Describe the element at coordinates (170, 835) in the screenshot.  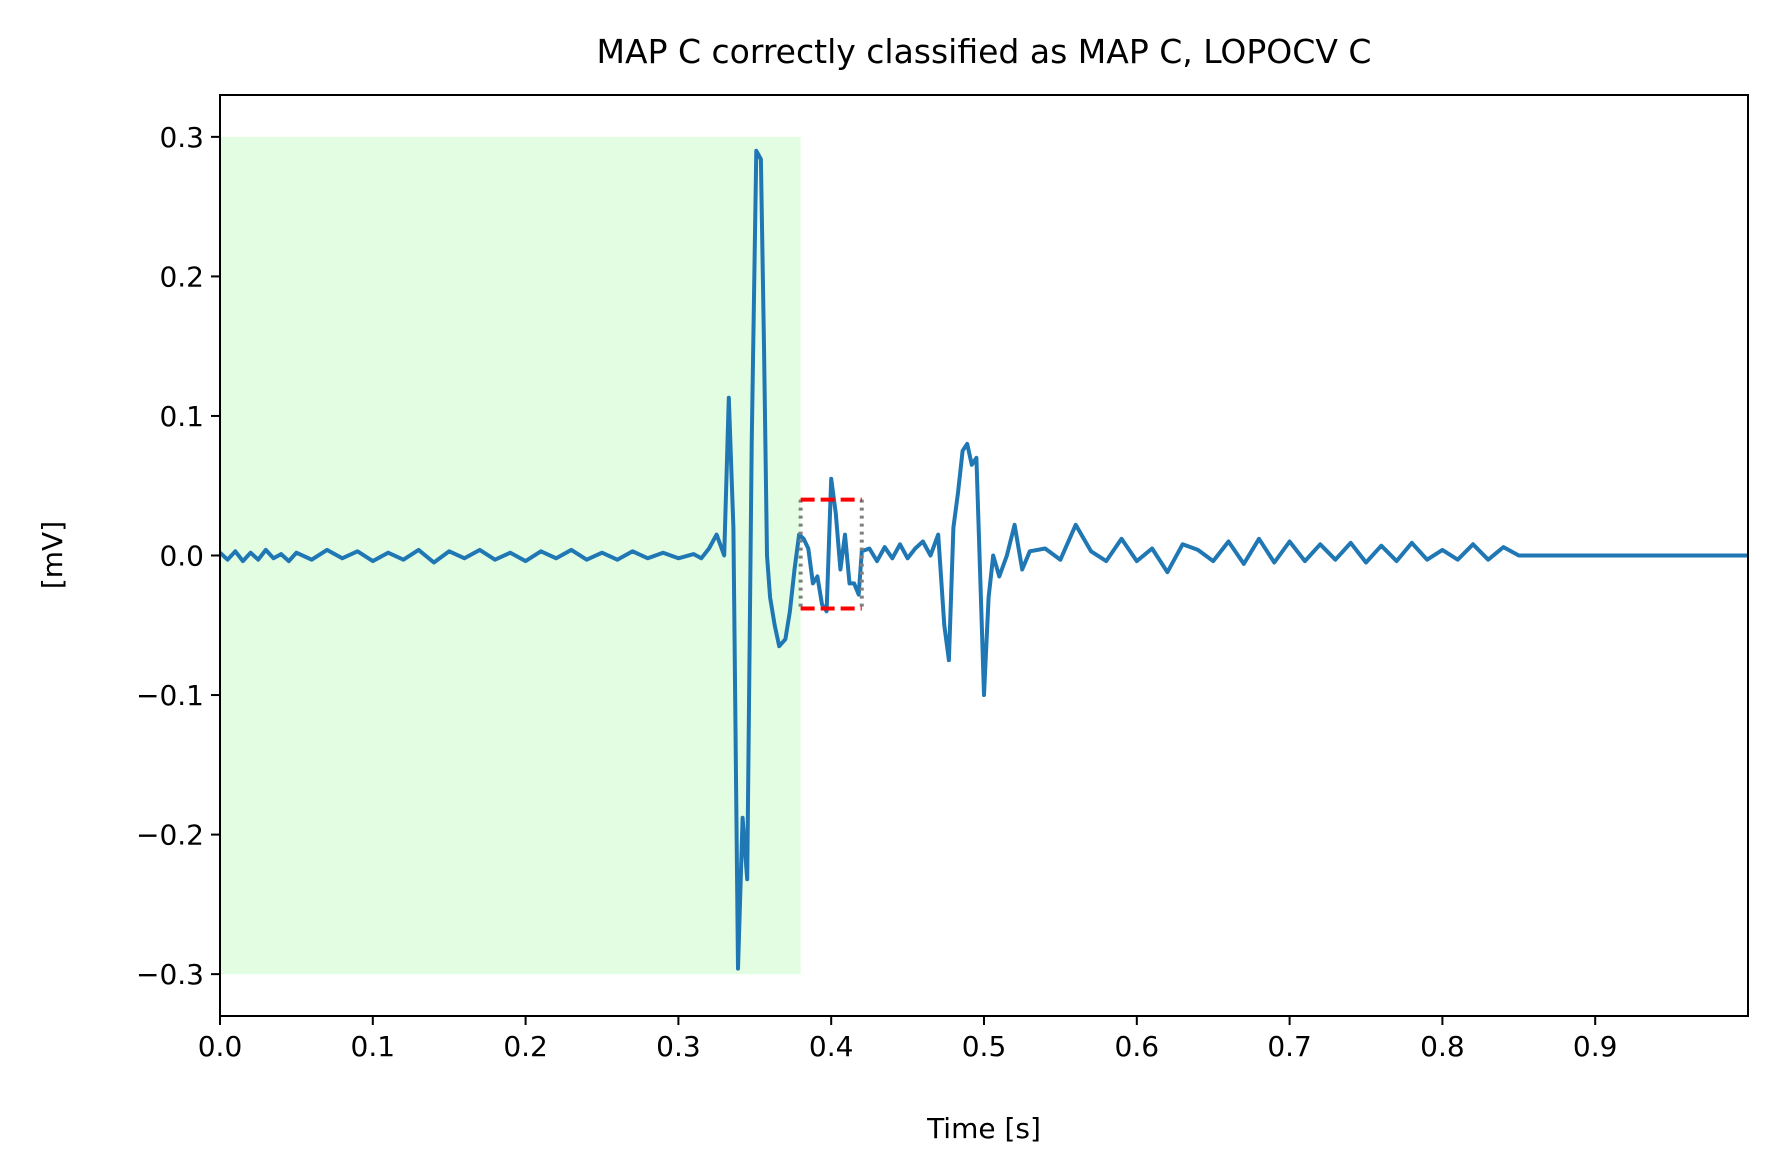
I see `y-tick-label: −0.2` at that location.